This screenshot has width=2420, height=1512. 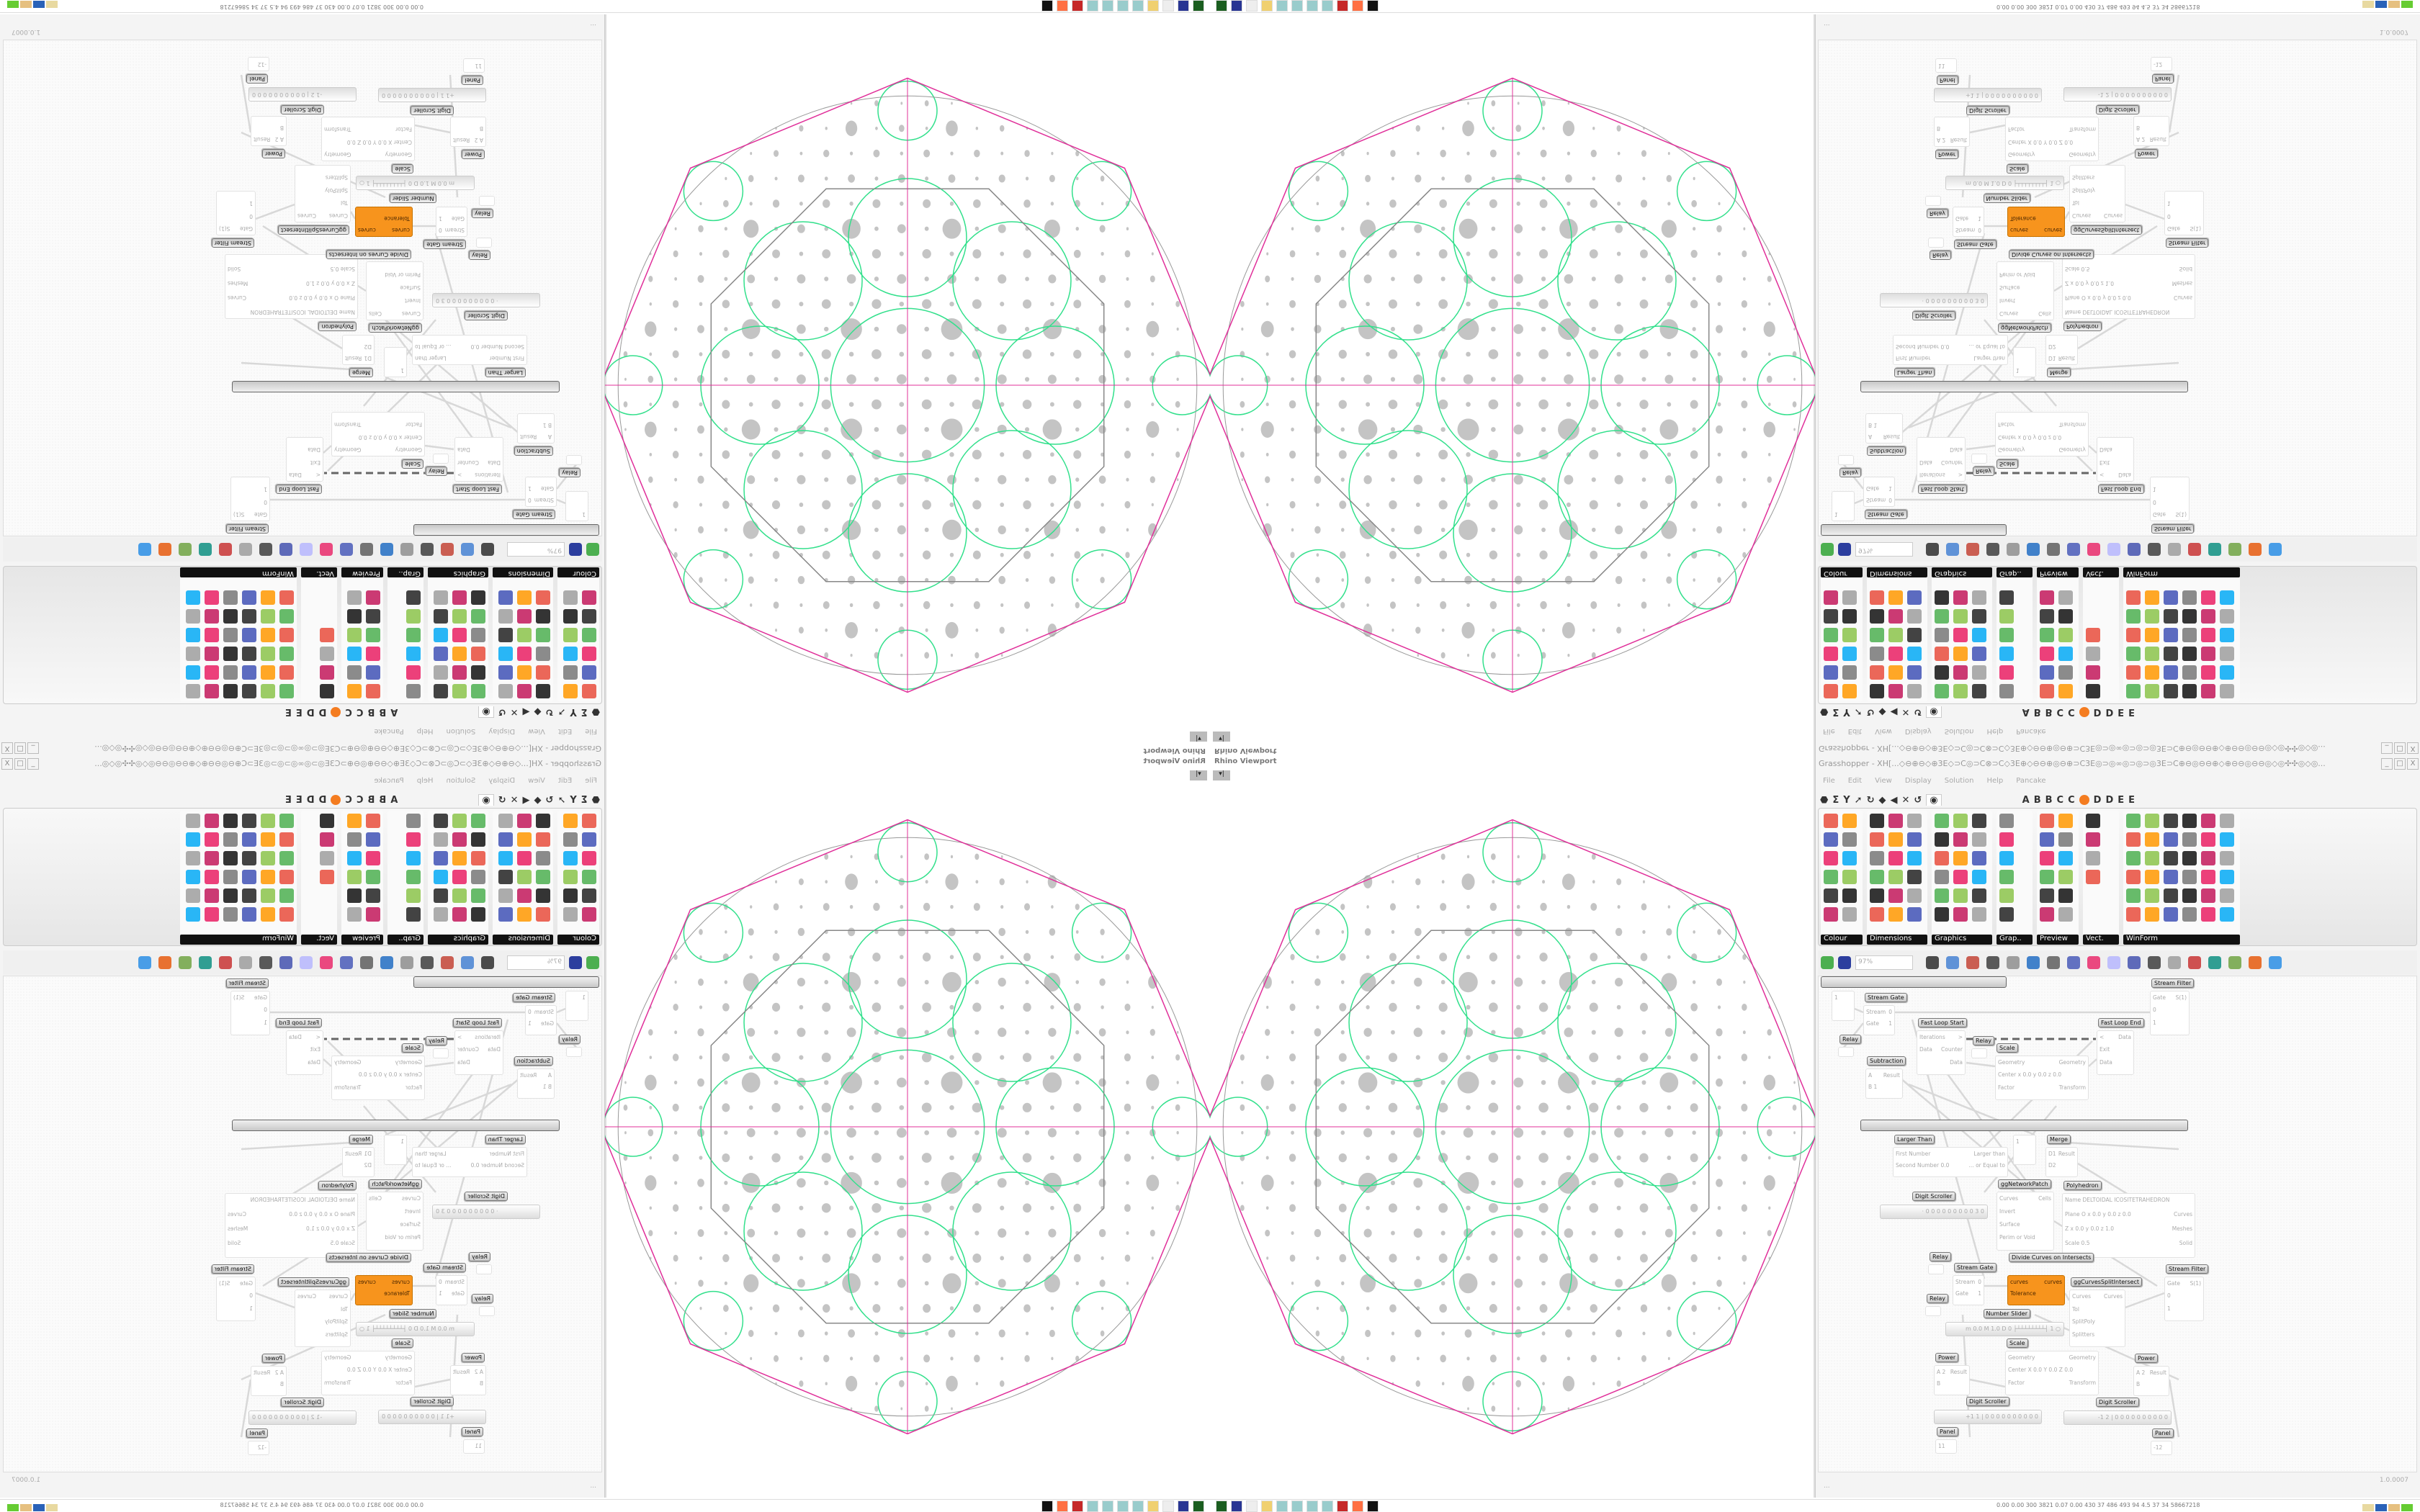 I want to click on output-param: Transform, so click(x=2072, y=1087).